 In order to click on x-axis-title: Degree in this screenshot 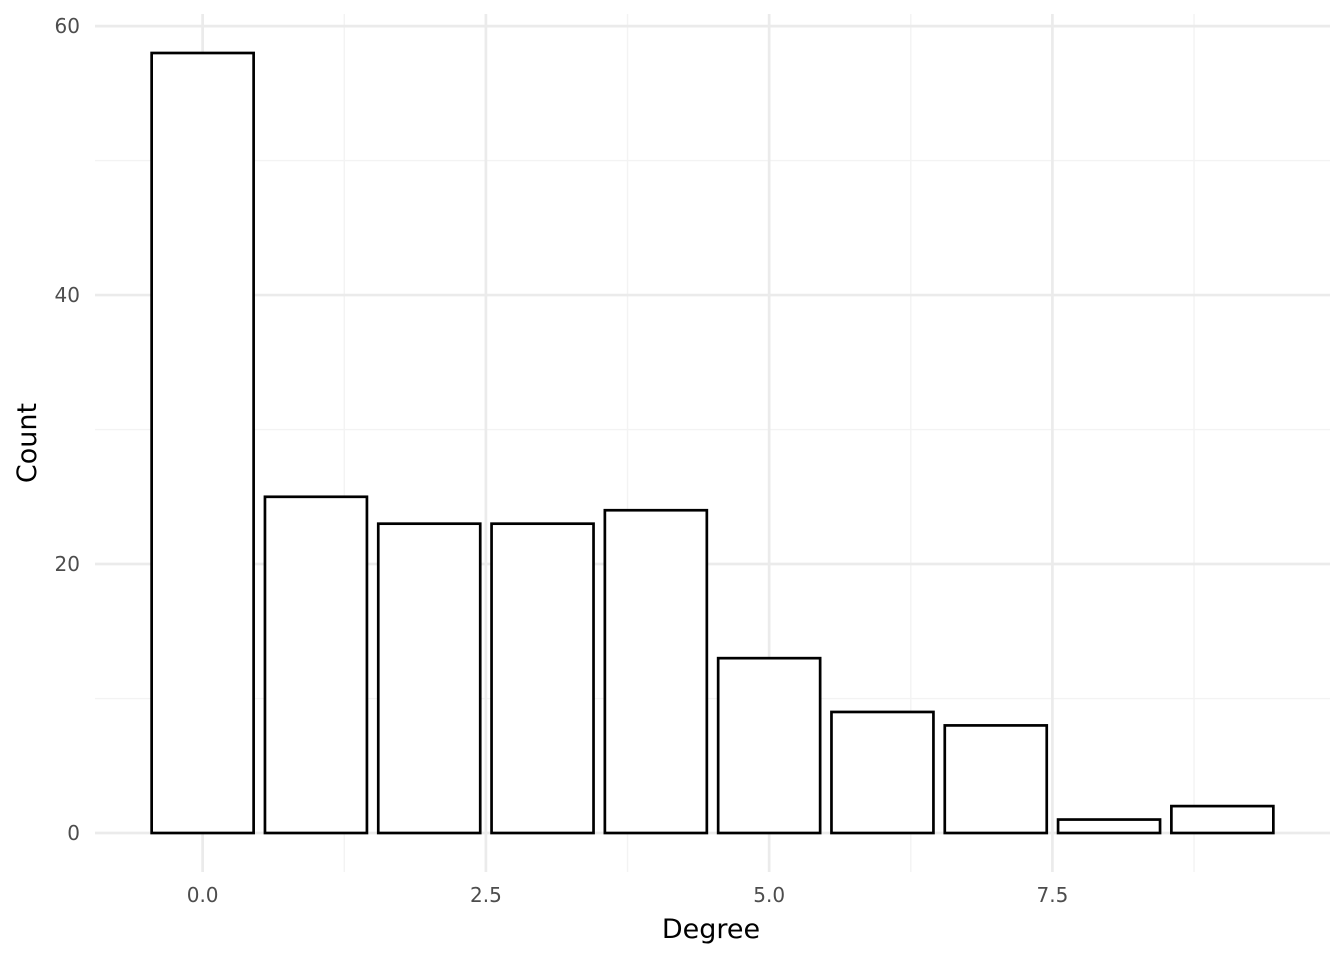, I will do `click(711, 929)`.